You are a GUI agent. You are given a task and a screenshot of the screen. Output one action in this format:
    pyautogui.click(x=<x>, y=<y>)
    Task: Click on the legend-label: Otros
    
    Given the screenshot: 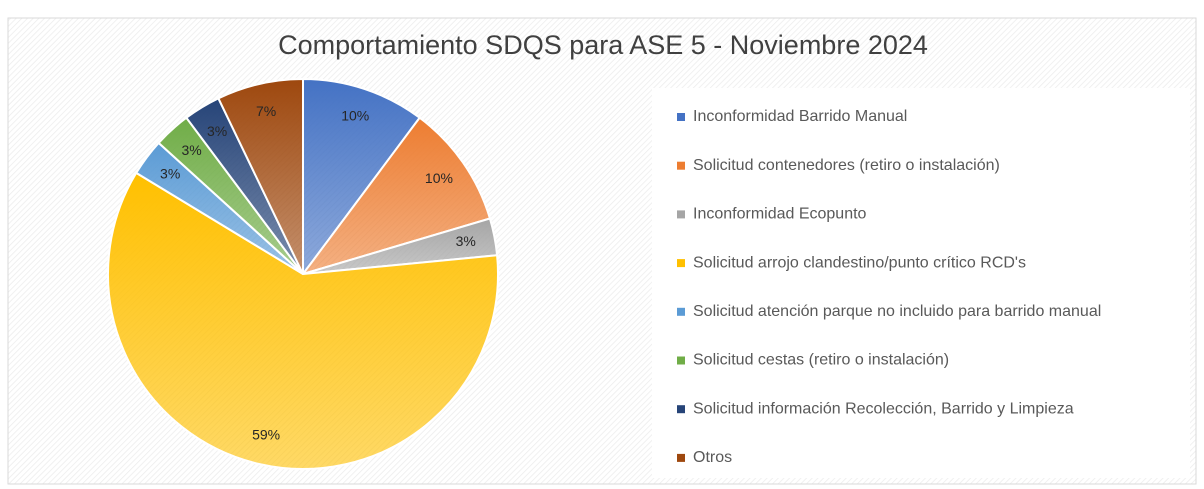 What is the action you would take?
    pyautogui.click(x=712, y=457)
    